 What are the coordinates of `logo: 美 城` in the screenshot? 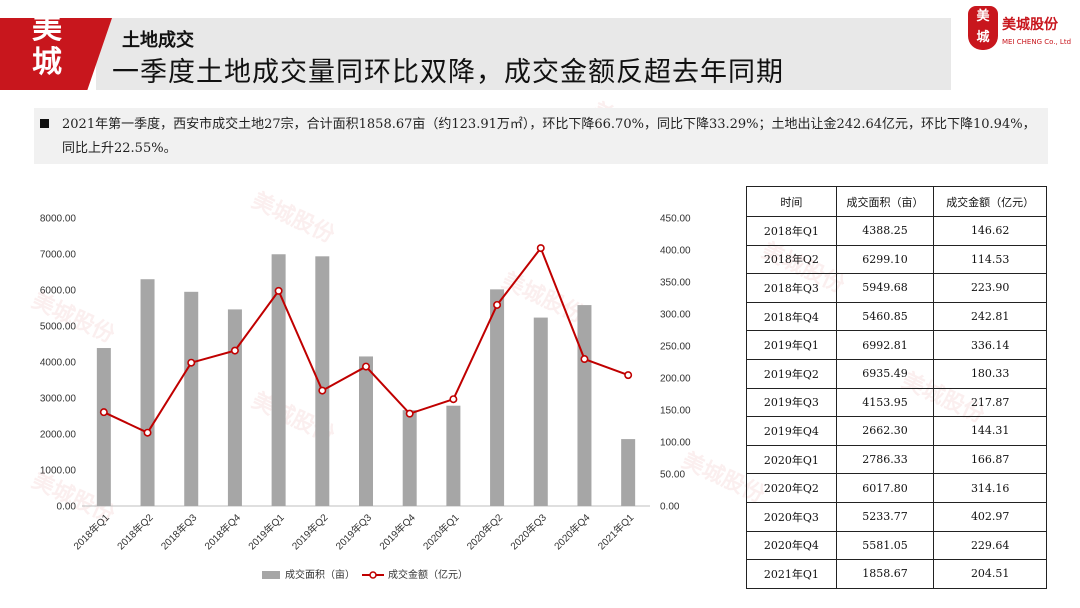 It's located at (47, 52).